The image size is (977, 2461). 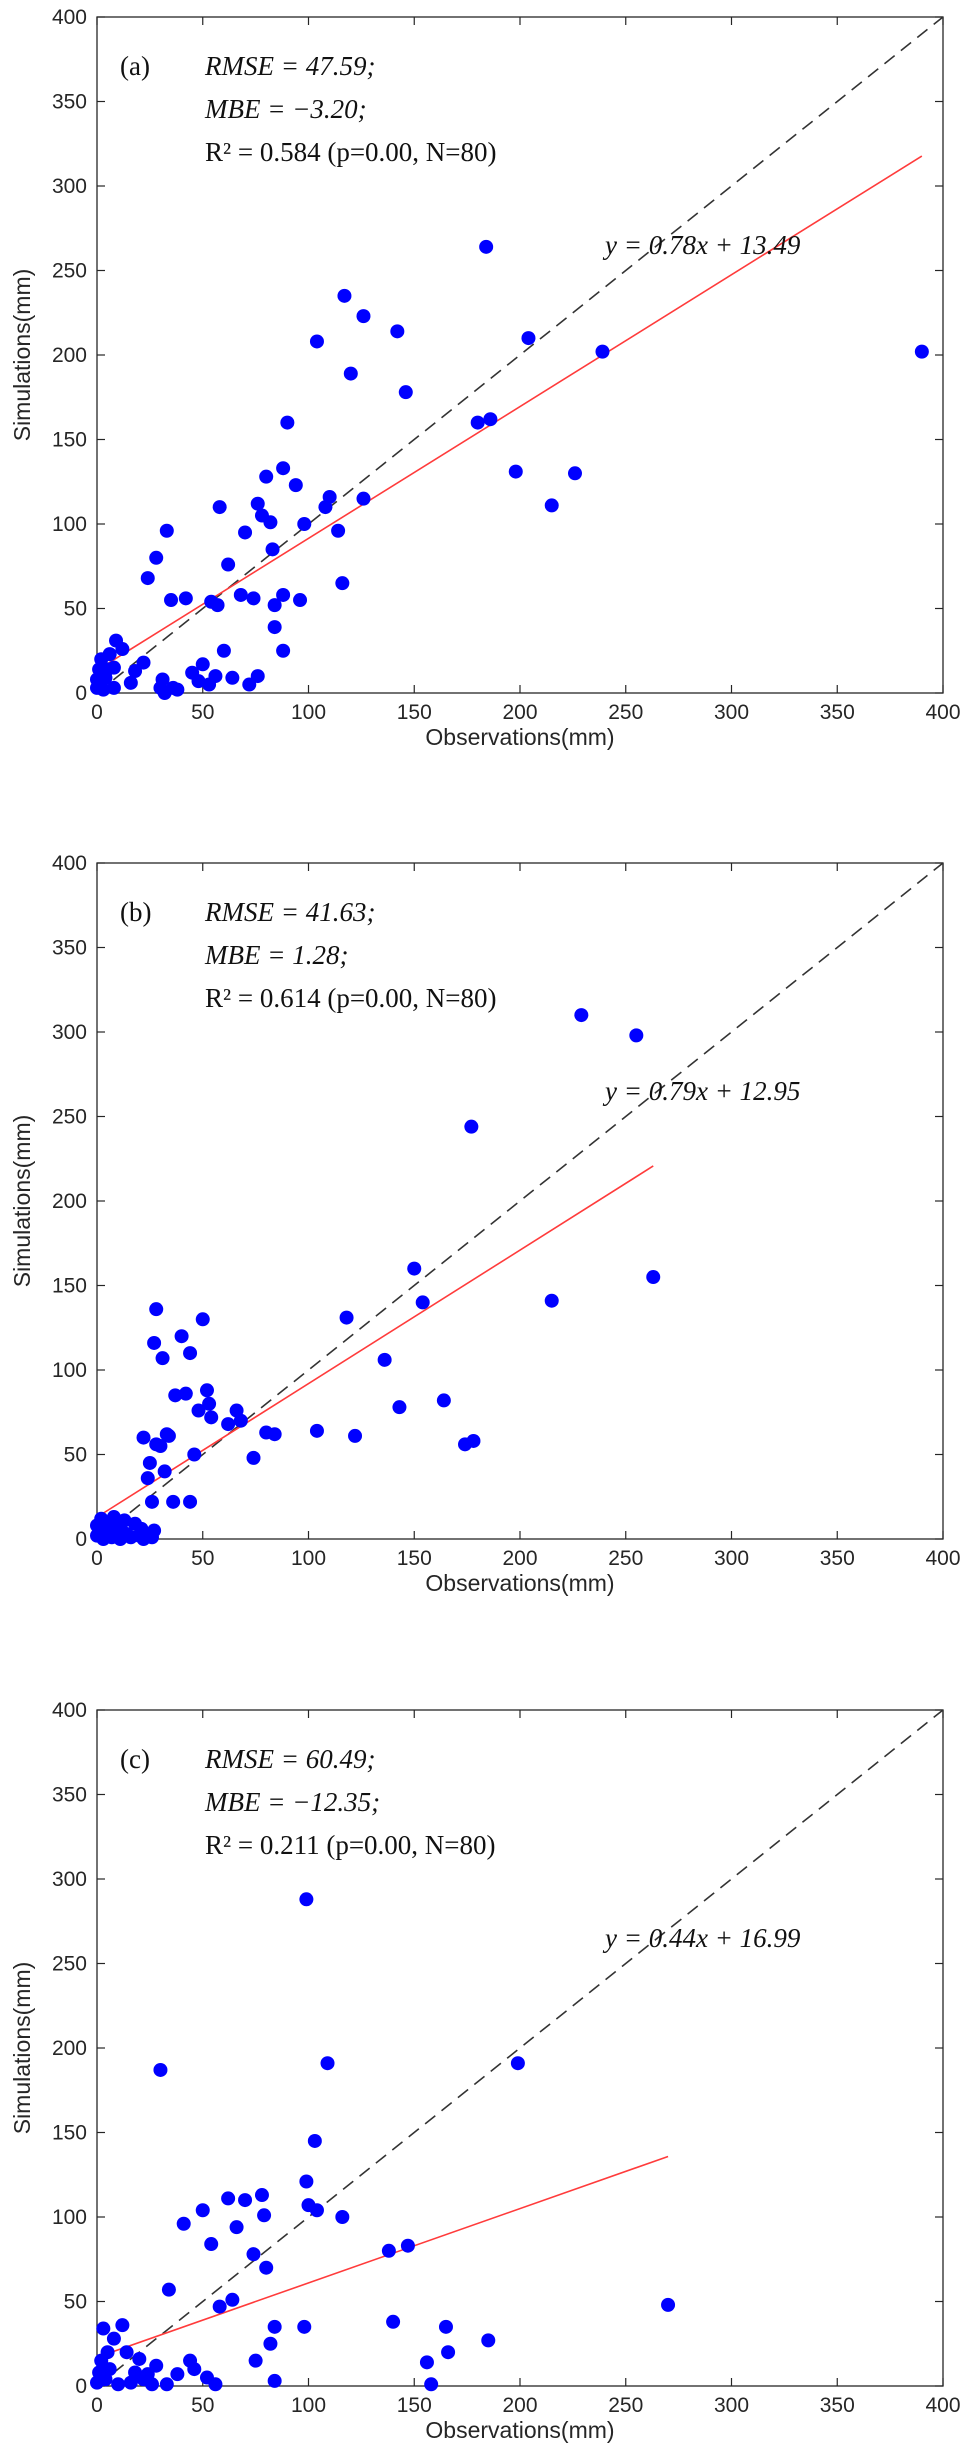 What do you see at coordinates (202, 2405) in the screenshot?
I see `x-tick-label: 50` at bounding box center [202, 2405].